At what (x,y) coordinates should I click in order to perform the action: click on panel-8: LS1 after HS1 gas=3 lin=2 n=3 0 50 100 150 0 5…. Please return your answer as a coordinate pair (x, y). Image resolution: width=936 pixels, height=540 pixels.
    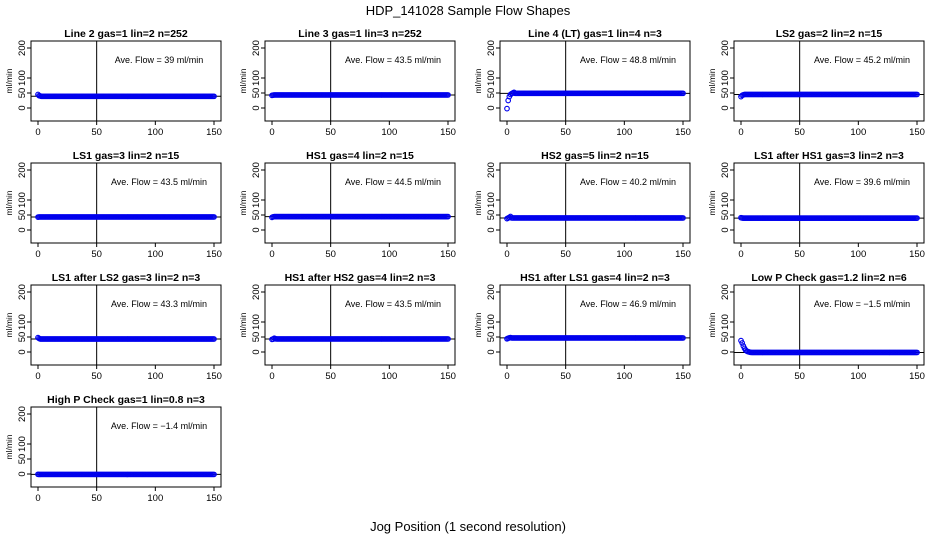
    Looking at the image, I should click on (816, 205).